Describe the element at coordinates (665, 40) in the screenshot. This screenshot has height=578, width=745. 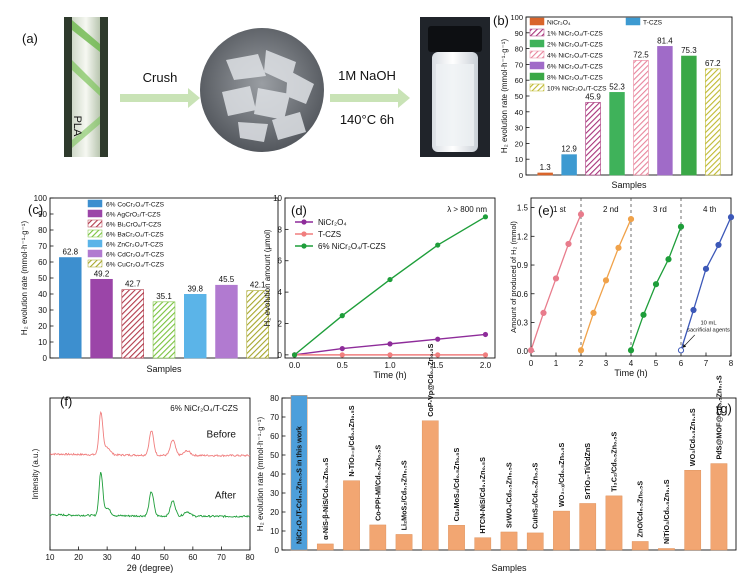
I see `bar-value-label: 81.4` at that location.